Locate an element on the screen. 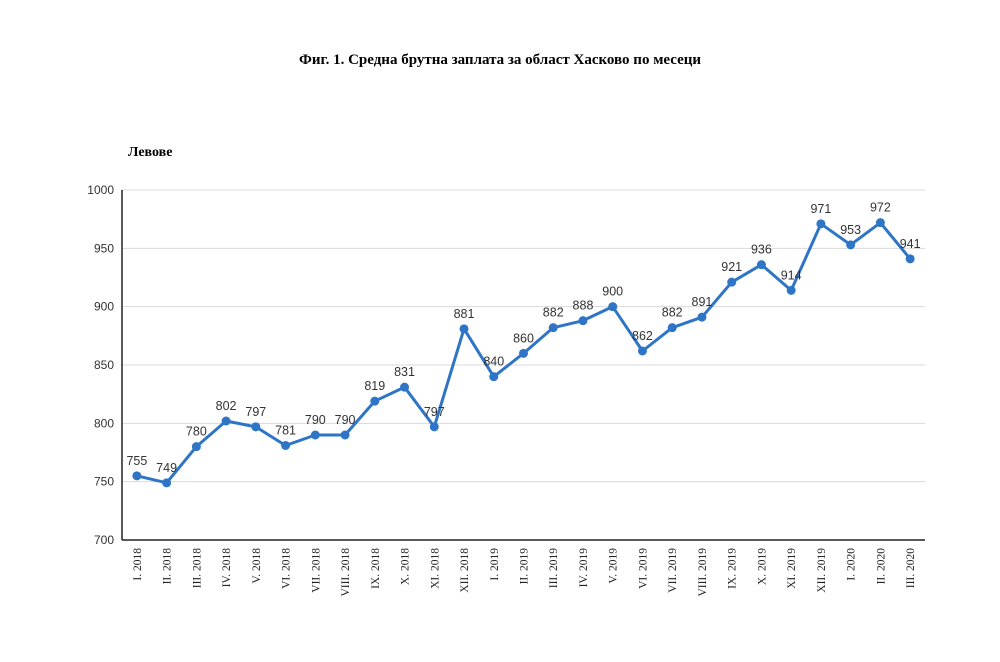  x-tick-label: I. 2018 is located at coordinates (138, 564).